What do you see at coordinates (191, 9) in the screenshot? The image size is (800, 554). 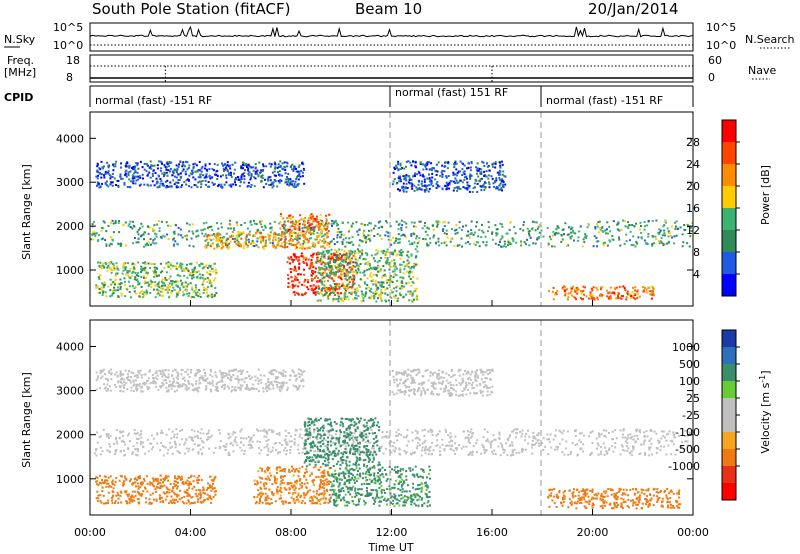 I see `station-title: South Pole Station (fitACF)` at bounding box center [191, 9].